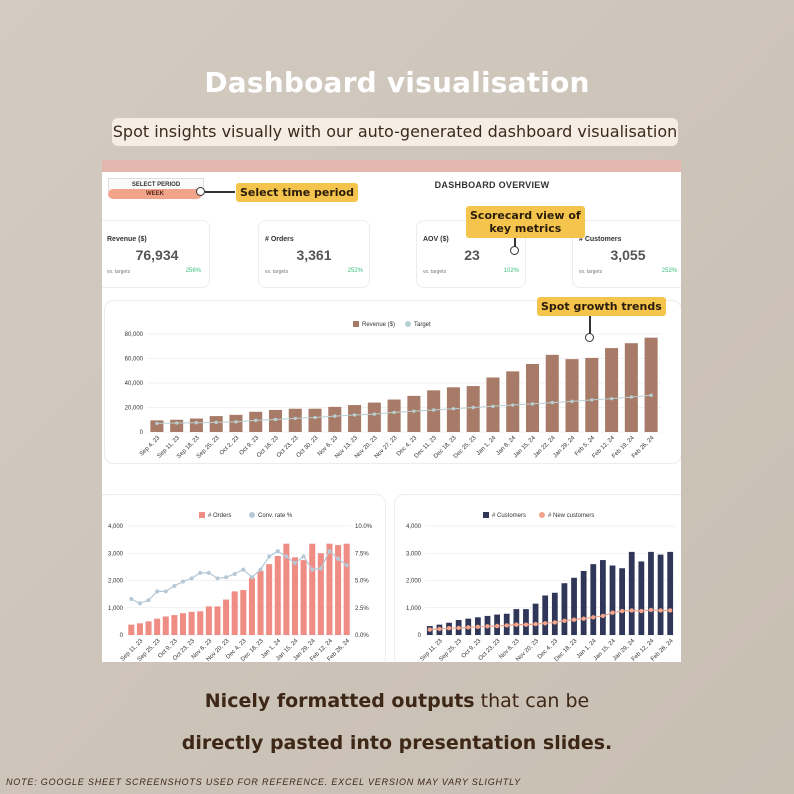 The image size is (794, 794). I want to click on y2-tick-label: 0.0%, so click(362, 636).